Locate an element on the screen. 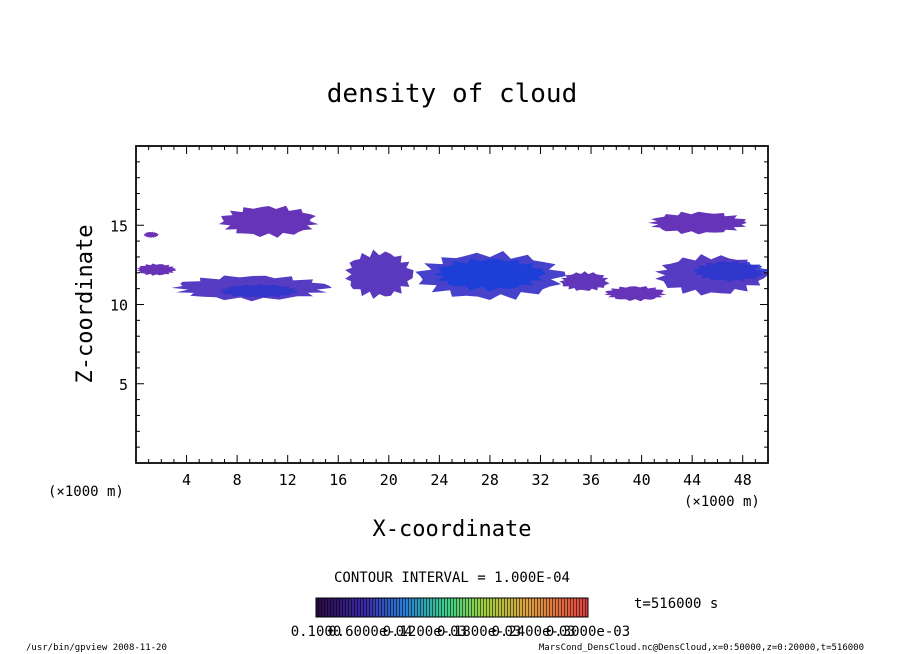 Image resolution: width=904 pixels, height=654 pixels. colorbar-label: 0.1200e-03 is located at coordinates (425, 632).